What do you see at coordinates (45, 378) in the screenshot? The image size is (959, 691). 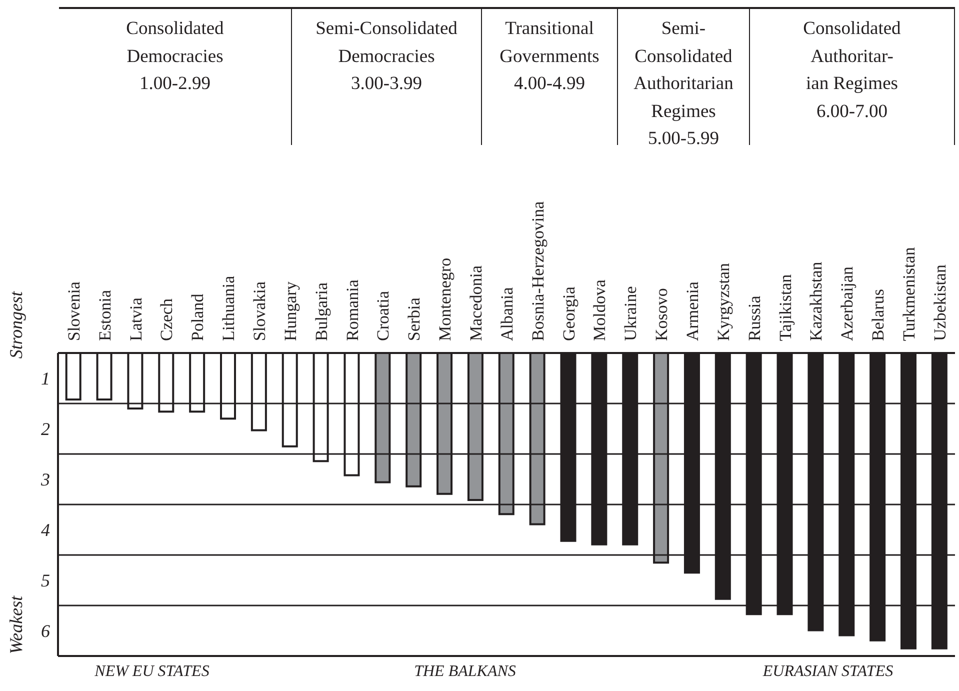 I see `y-tick-label: 1` at bounding box center [45, 378].